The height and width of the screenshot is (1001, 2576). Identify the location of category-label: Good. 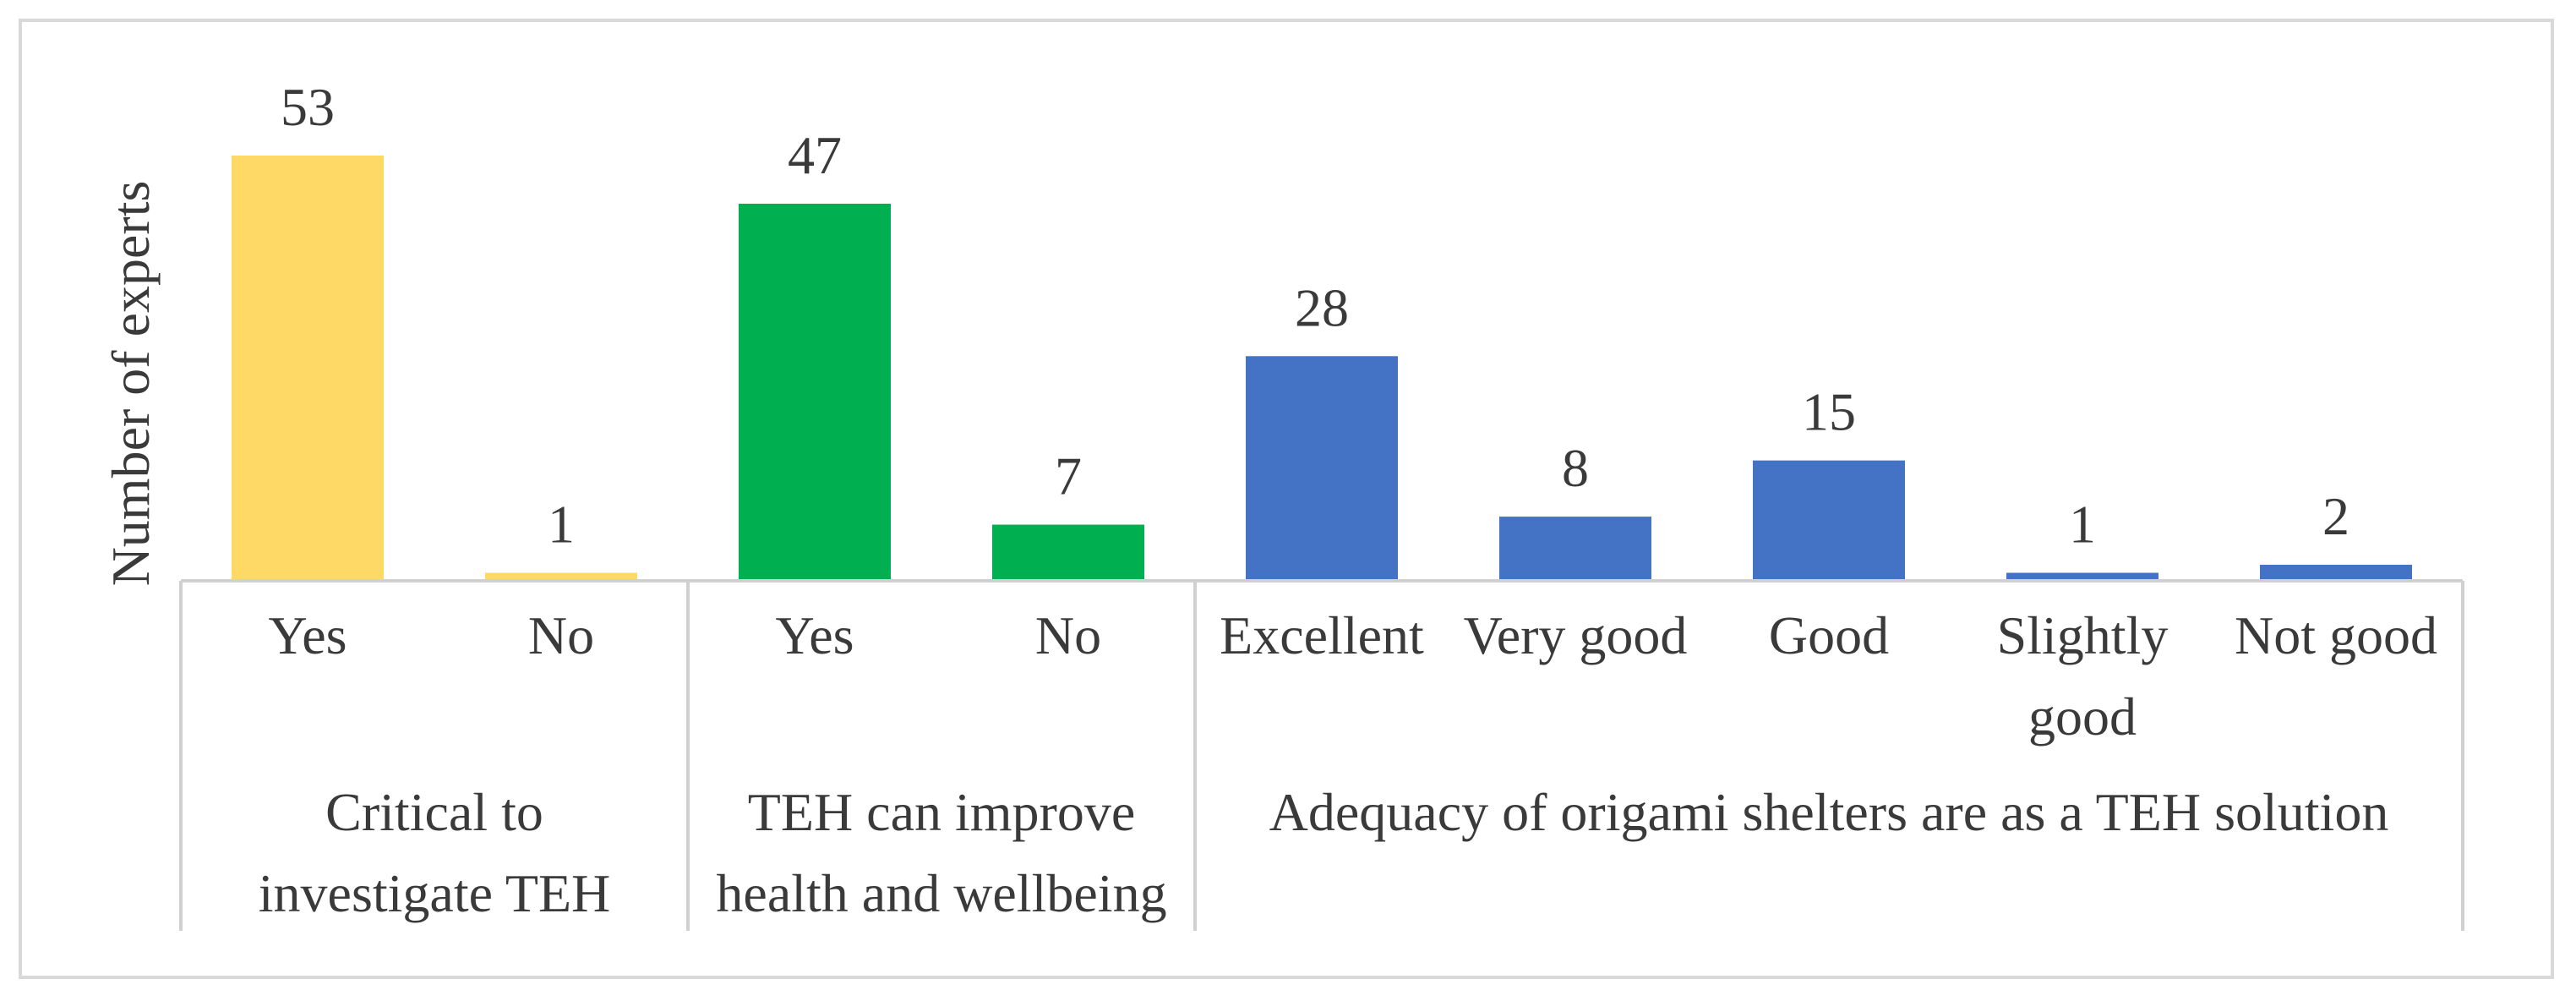
(1829, 635).